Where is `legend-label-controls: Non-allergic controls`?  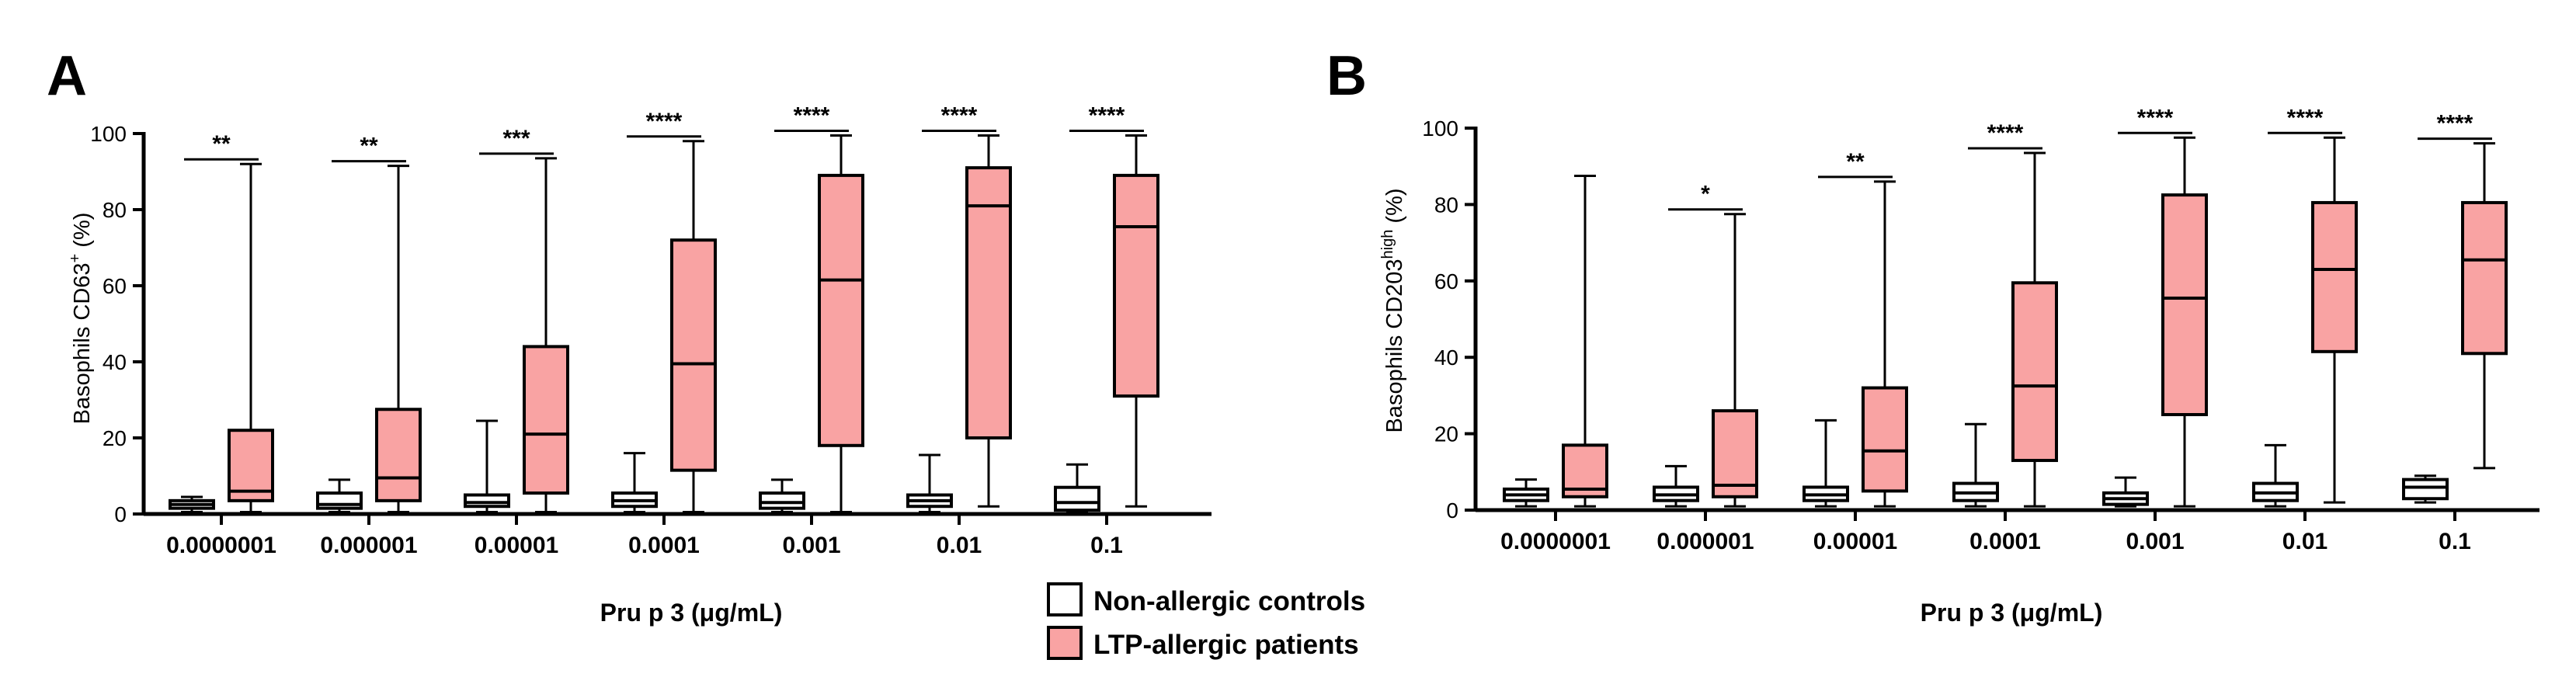
legend-label-controls: Non-allergic controls is located at coordinates (1229, 601).